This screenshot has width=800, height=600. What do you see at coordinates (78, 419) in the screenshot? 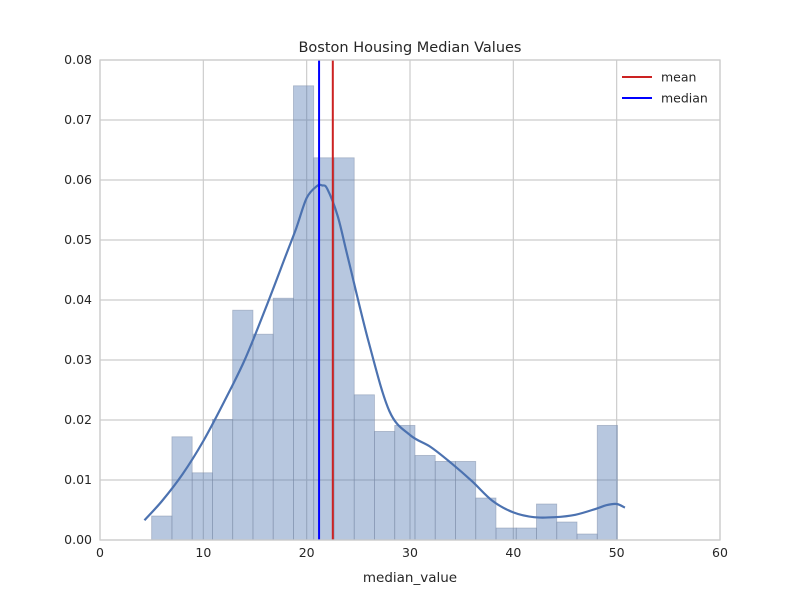
I see `y-tick-label-2: 0.02` at bounding box center [78, 419].